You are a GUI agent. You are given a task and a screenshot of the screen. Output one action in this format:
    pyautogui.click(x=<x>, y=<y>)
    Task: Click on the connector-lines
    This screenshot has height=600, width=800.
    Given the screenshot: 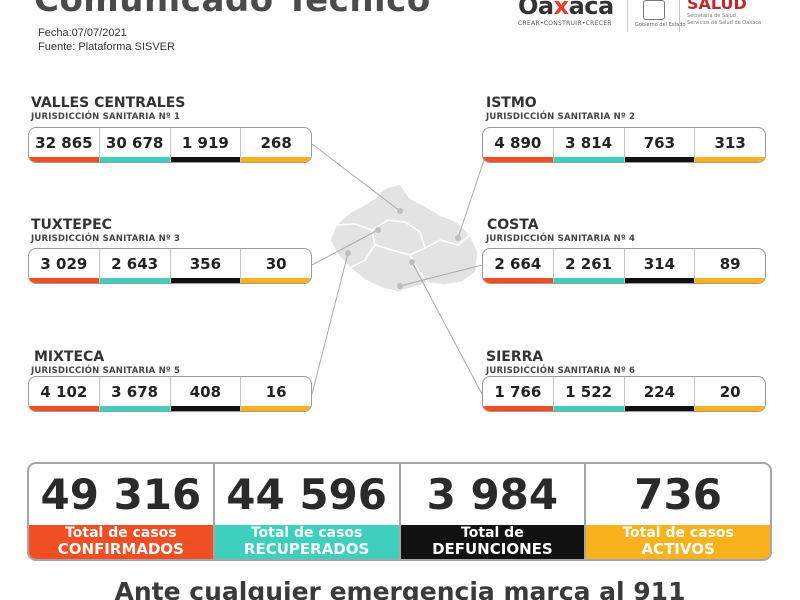 What is the action you would take?
    pyautogui.click(x=400, y=269)
    